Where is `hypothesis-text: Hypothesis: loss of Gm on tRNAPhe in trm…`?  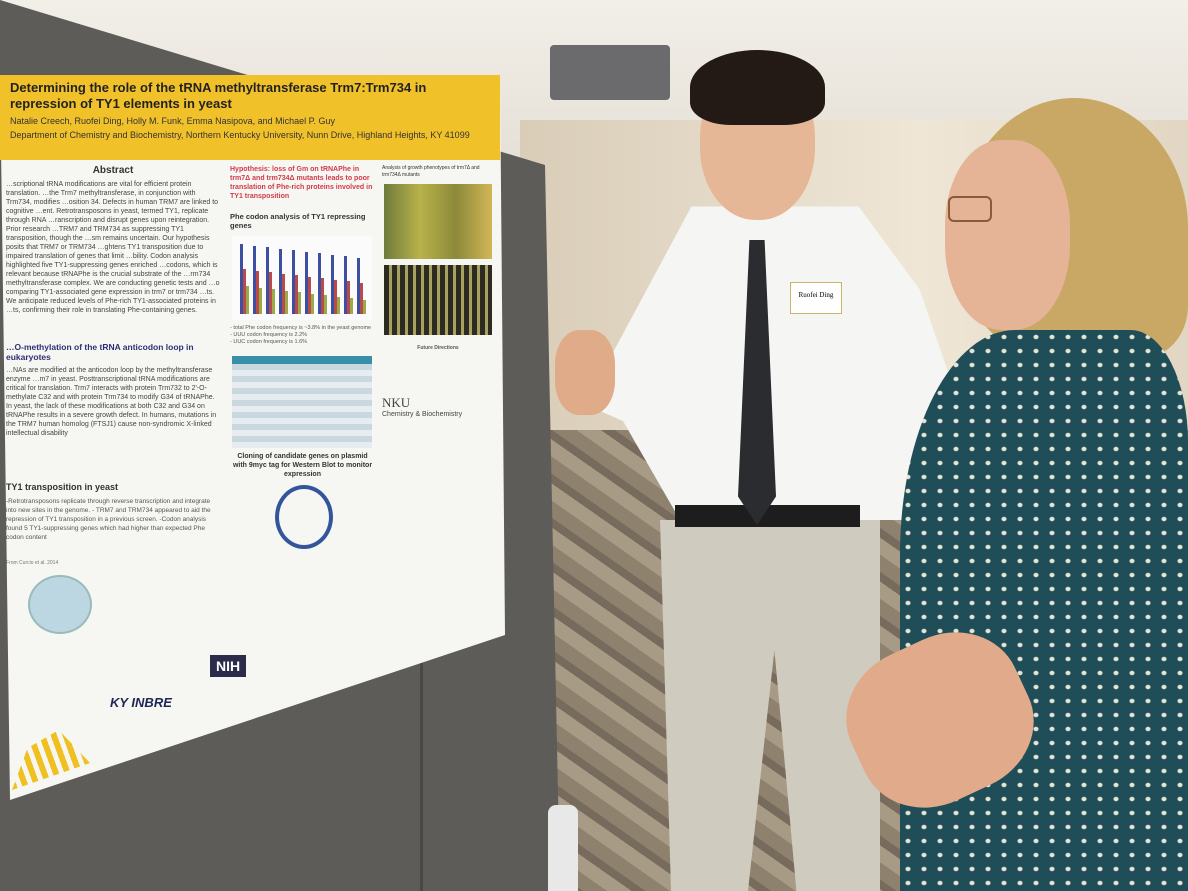 hypothesis-text: Hypothesis: loss of Gm on tRNAPhe in trm… is located at coordinates (301, 183).